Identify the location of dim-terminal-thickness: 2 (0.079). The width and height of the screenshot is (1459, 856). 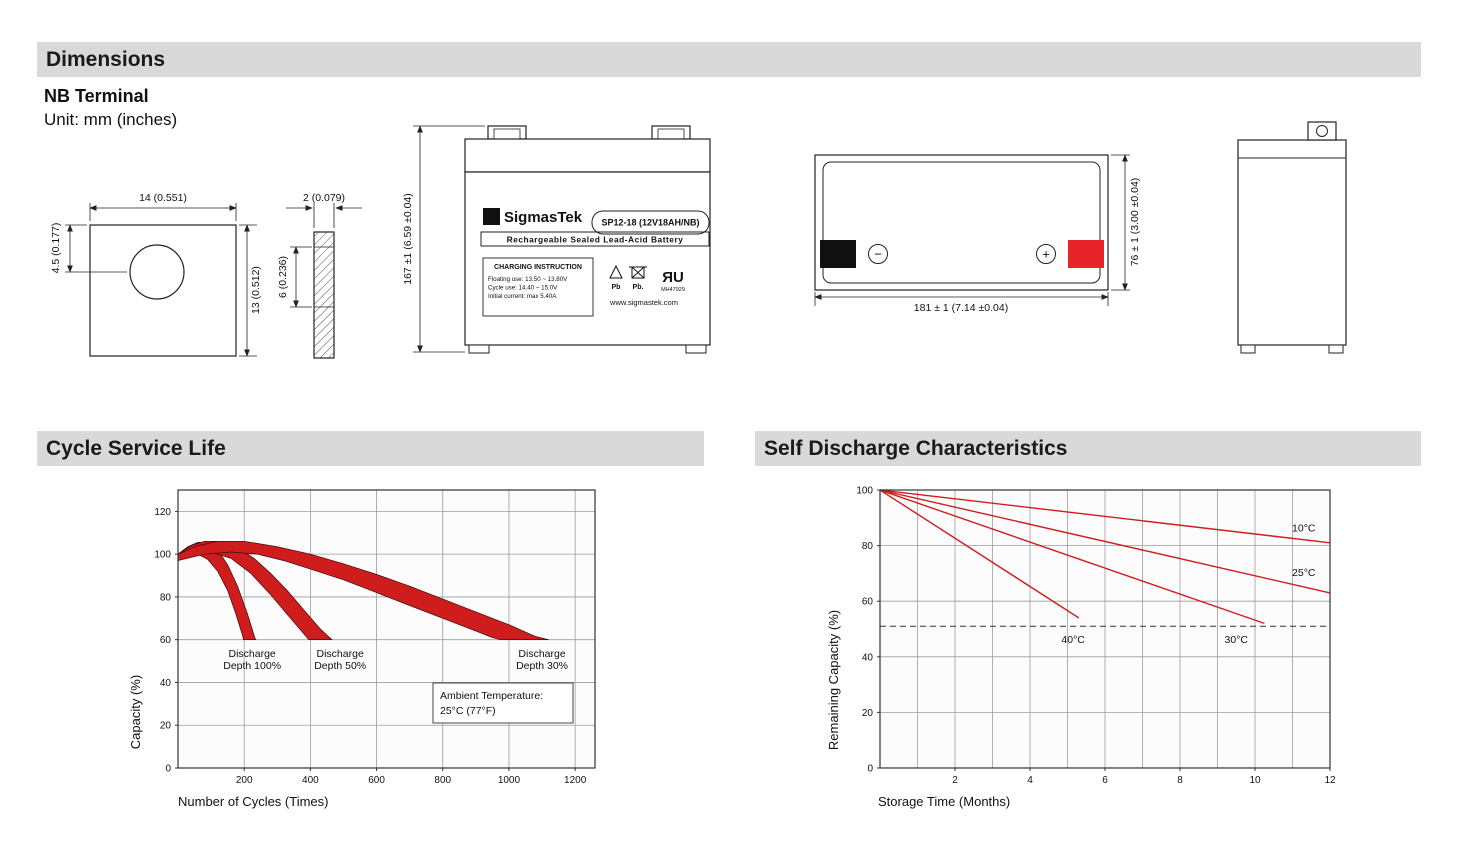
(324, 198).